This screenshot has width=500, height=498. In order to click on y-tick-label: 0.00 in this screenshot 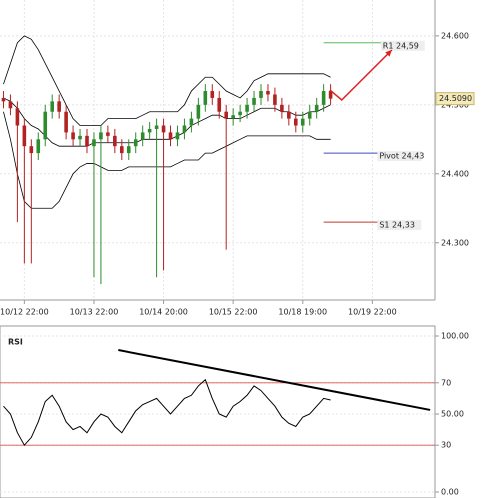, I will do `click(450, 492)`.